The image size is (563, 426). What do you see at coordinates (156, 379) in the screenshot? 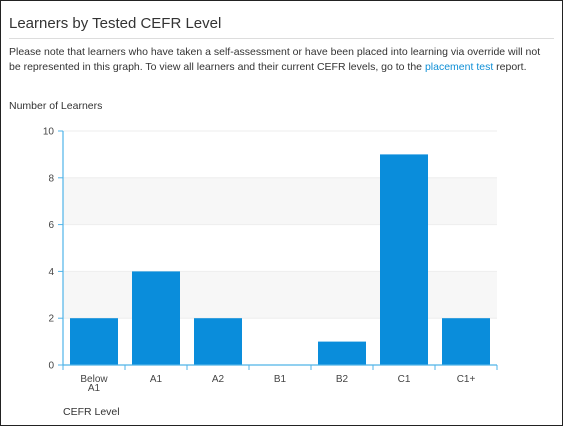
I see `x-tick-label-a1: A1` at bounding box center [156, 379].